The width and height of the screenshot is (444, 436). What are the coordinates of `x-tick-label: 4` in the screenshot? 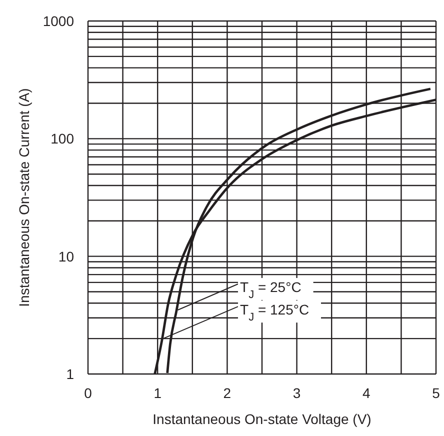 It's located at (366, 392).